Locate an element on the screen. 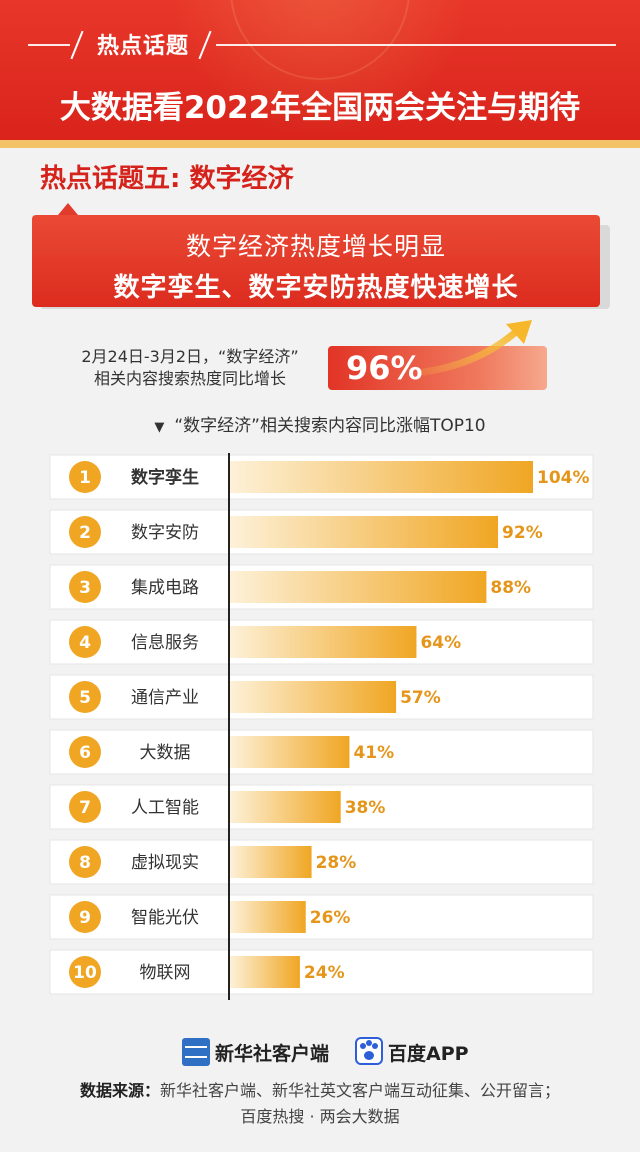 This screenshot has width=640, height=1152. topic-line-left is located at coordinates (49, 45).